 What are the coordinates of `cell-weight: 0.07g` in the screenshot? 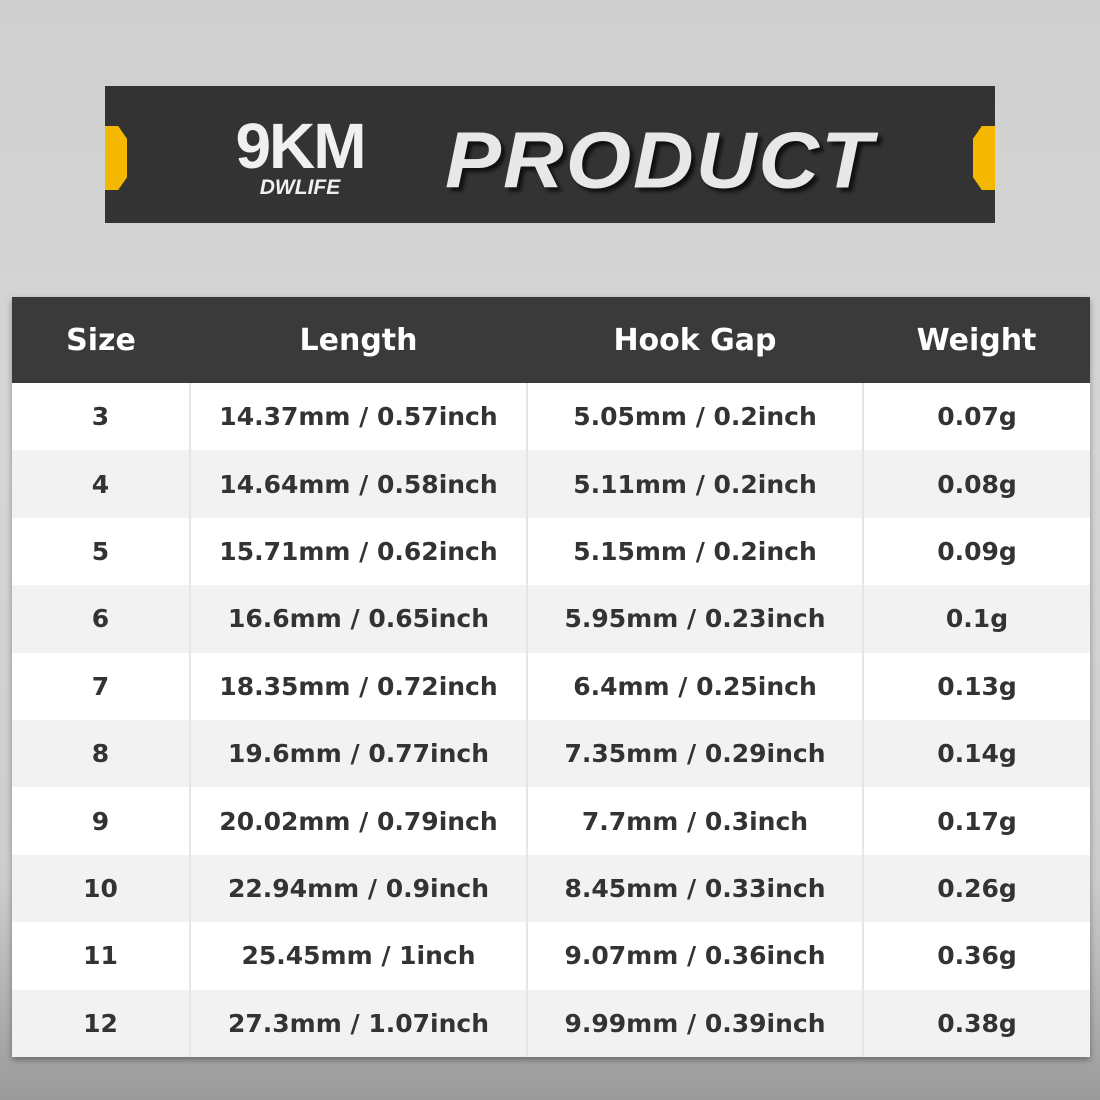 It's located at (976, 417).